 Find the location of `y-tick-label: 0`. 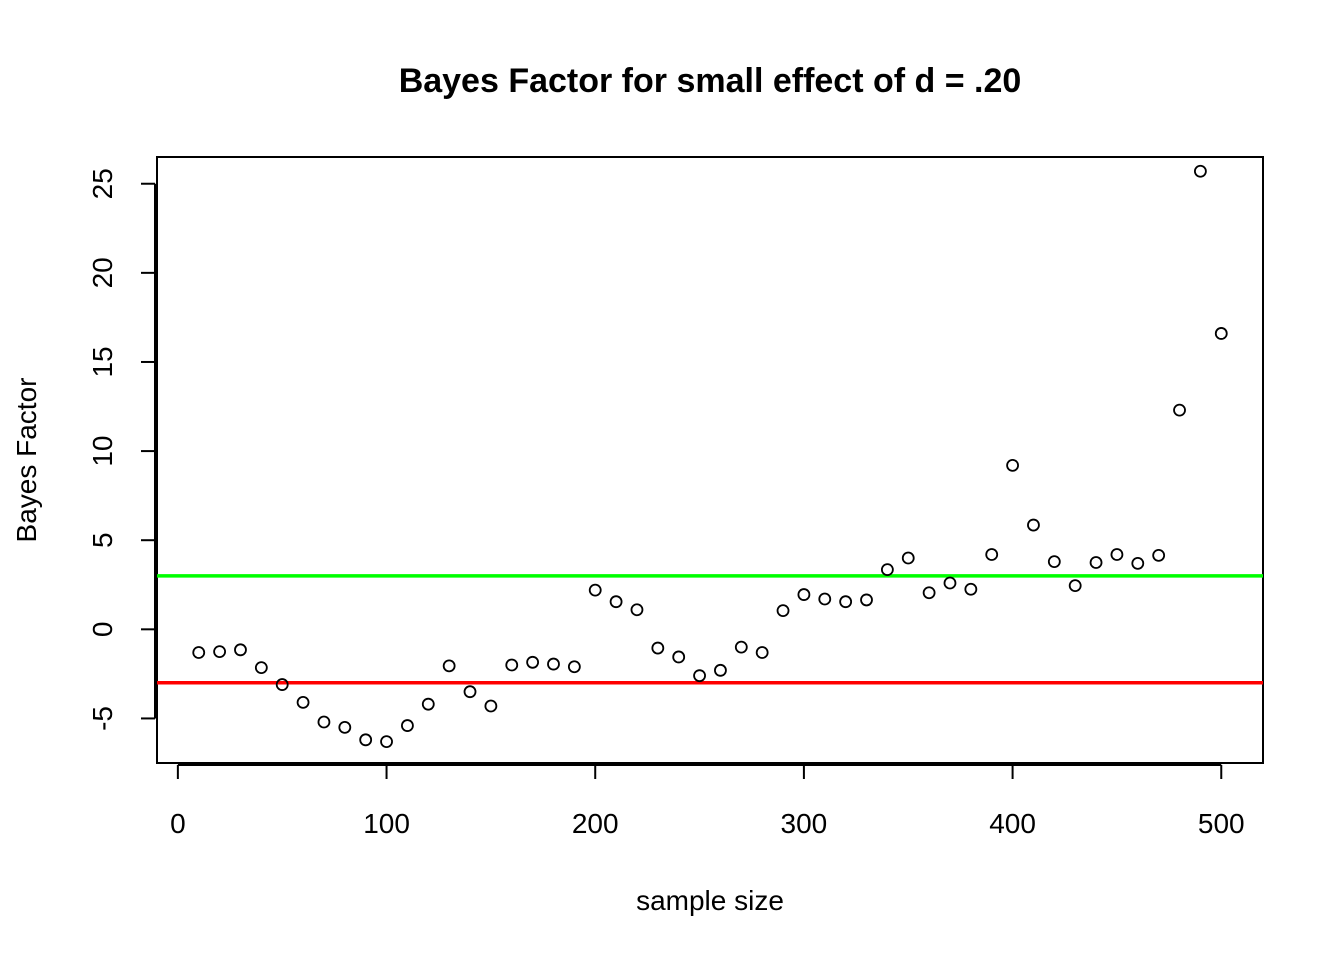

y-tick-label: 0 is located at coordinates (102, 630).